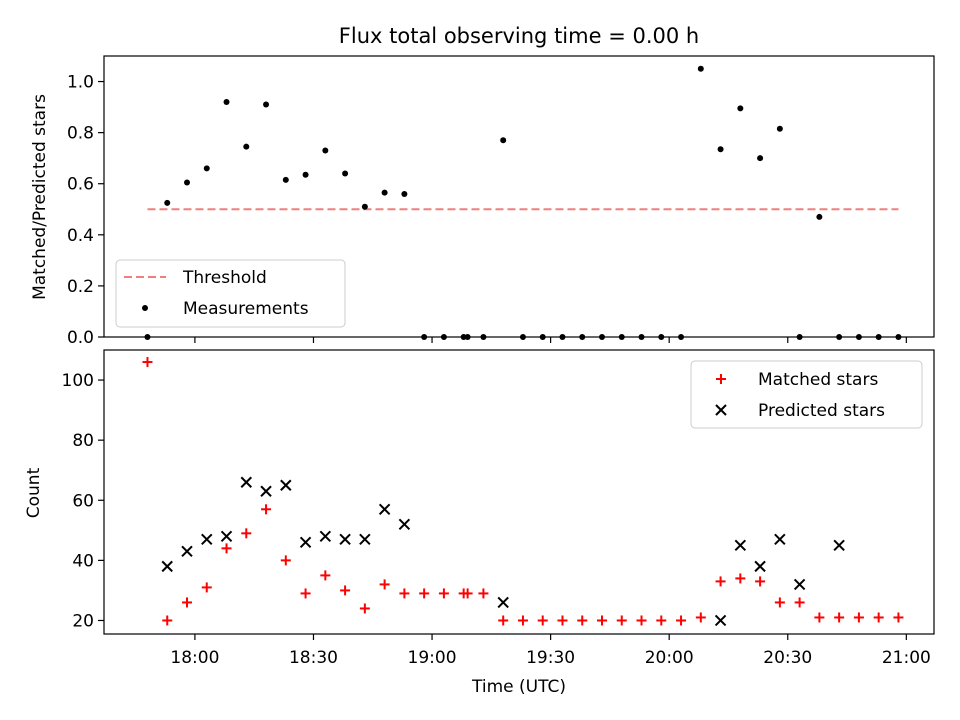 The image size is (960, 720). What do you see at coordinates (145, 308) in the screenshot?
I see `legend-measurements-swatch` at bounding box center [145, 308].